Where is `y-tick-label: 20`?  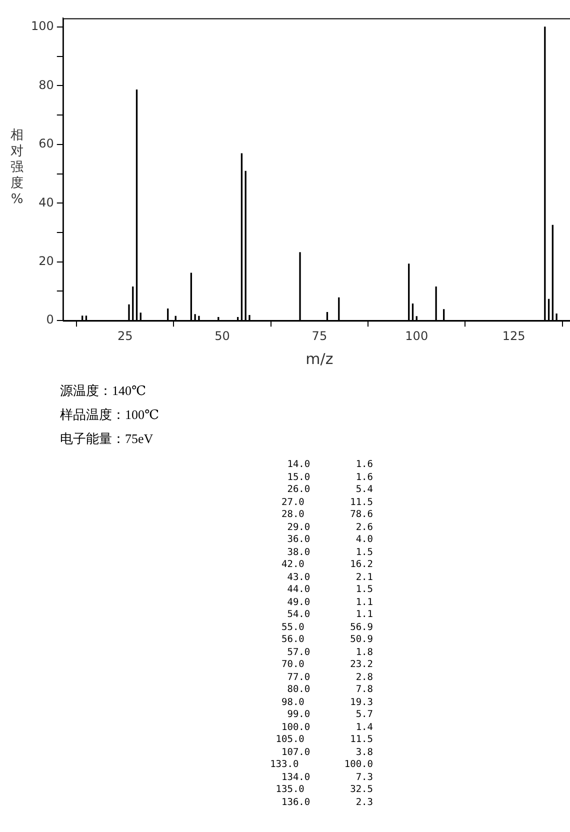 y-tick-label: 20 is located at coordinates (46, 261).